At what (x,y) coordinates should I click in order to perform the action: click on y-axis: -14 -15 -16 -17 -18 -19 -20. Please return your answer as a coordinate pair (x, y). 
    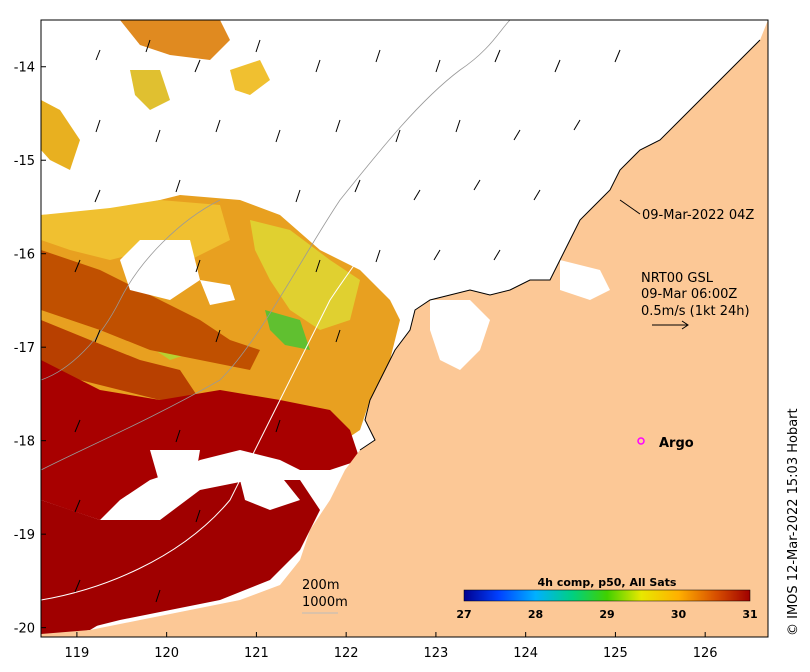
    Looking at the image, I should click on (30, 349).